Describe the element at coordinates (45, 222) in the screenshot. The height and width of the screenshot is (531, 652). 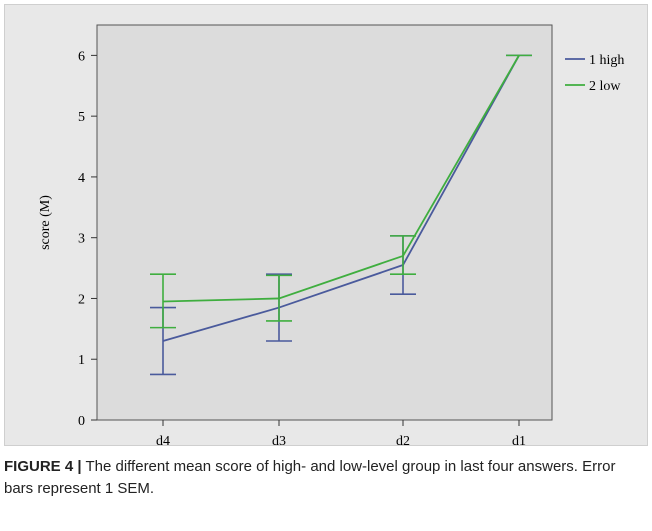
I see `y-axis-label: score (M)` at that location.